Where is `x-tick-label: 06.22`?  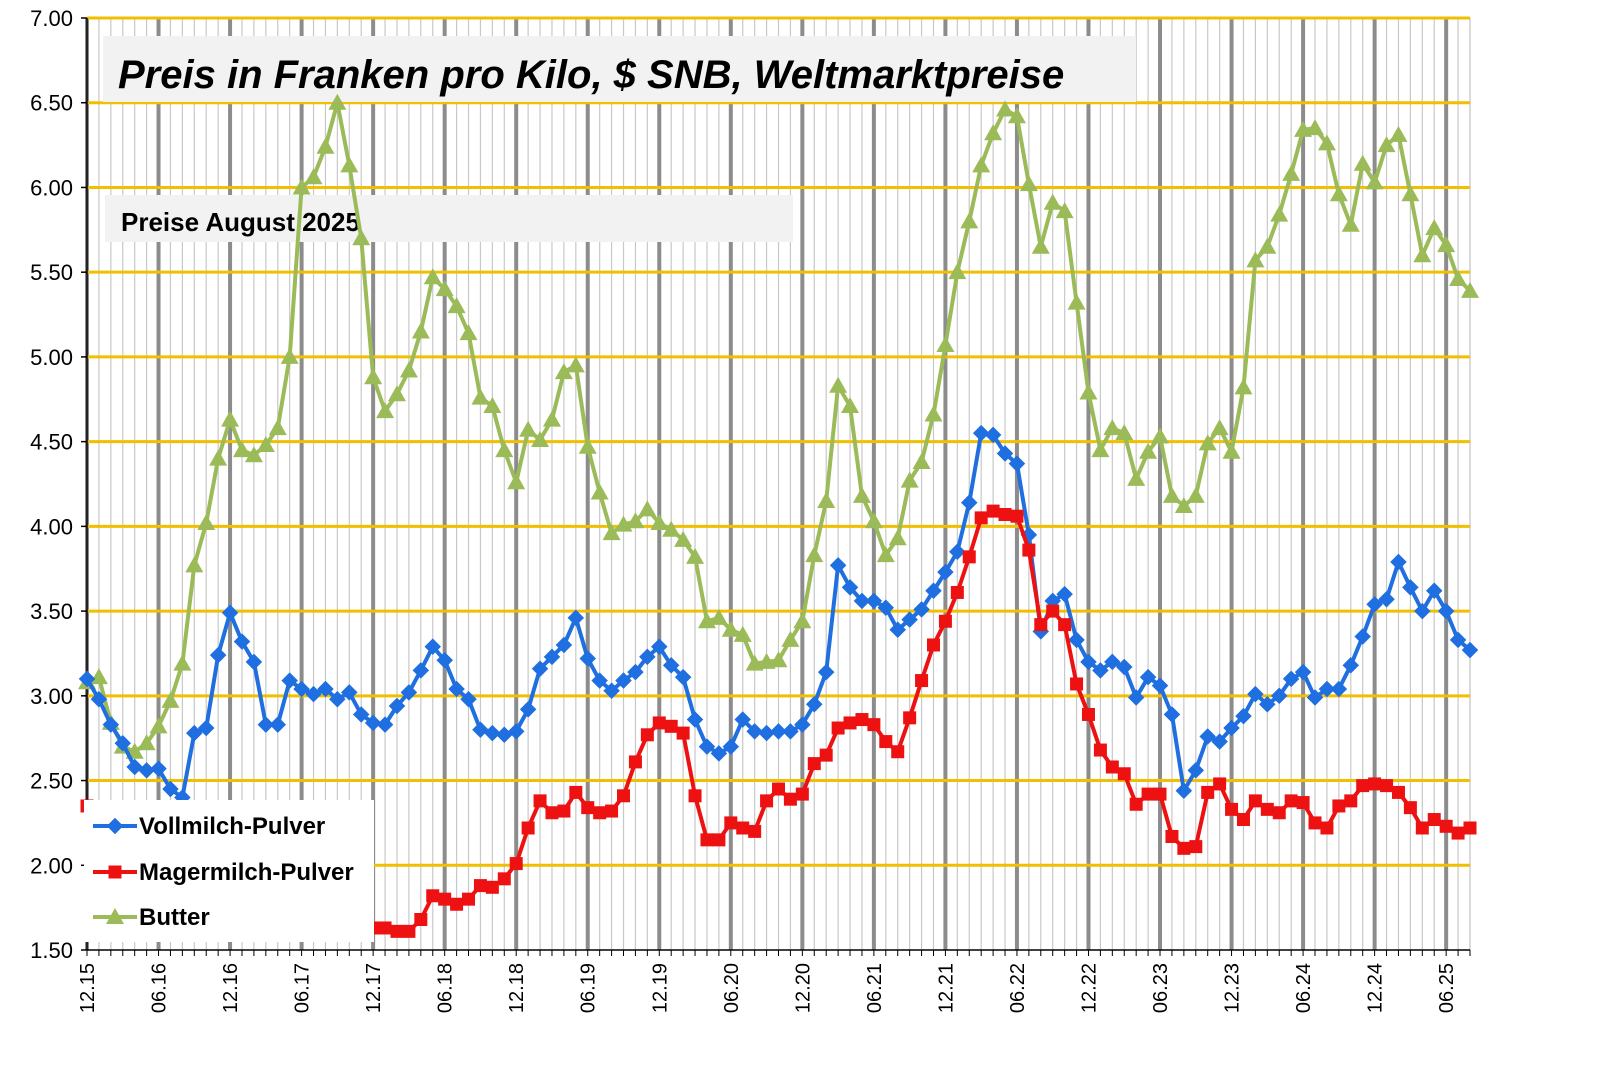 x-tick-label: 06.22 is located at coordinates (1018, 988).